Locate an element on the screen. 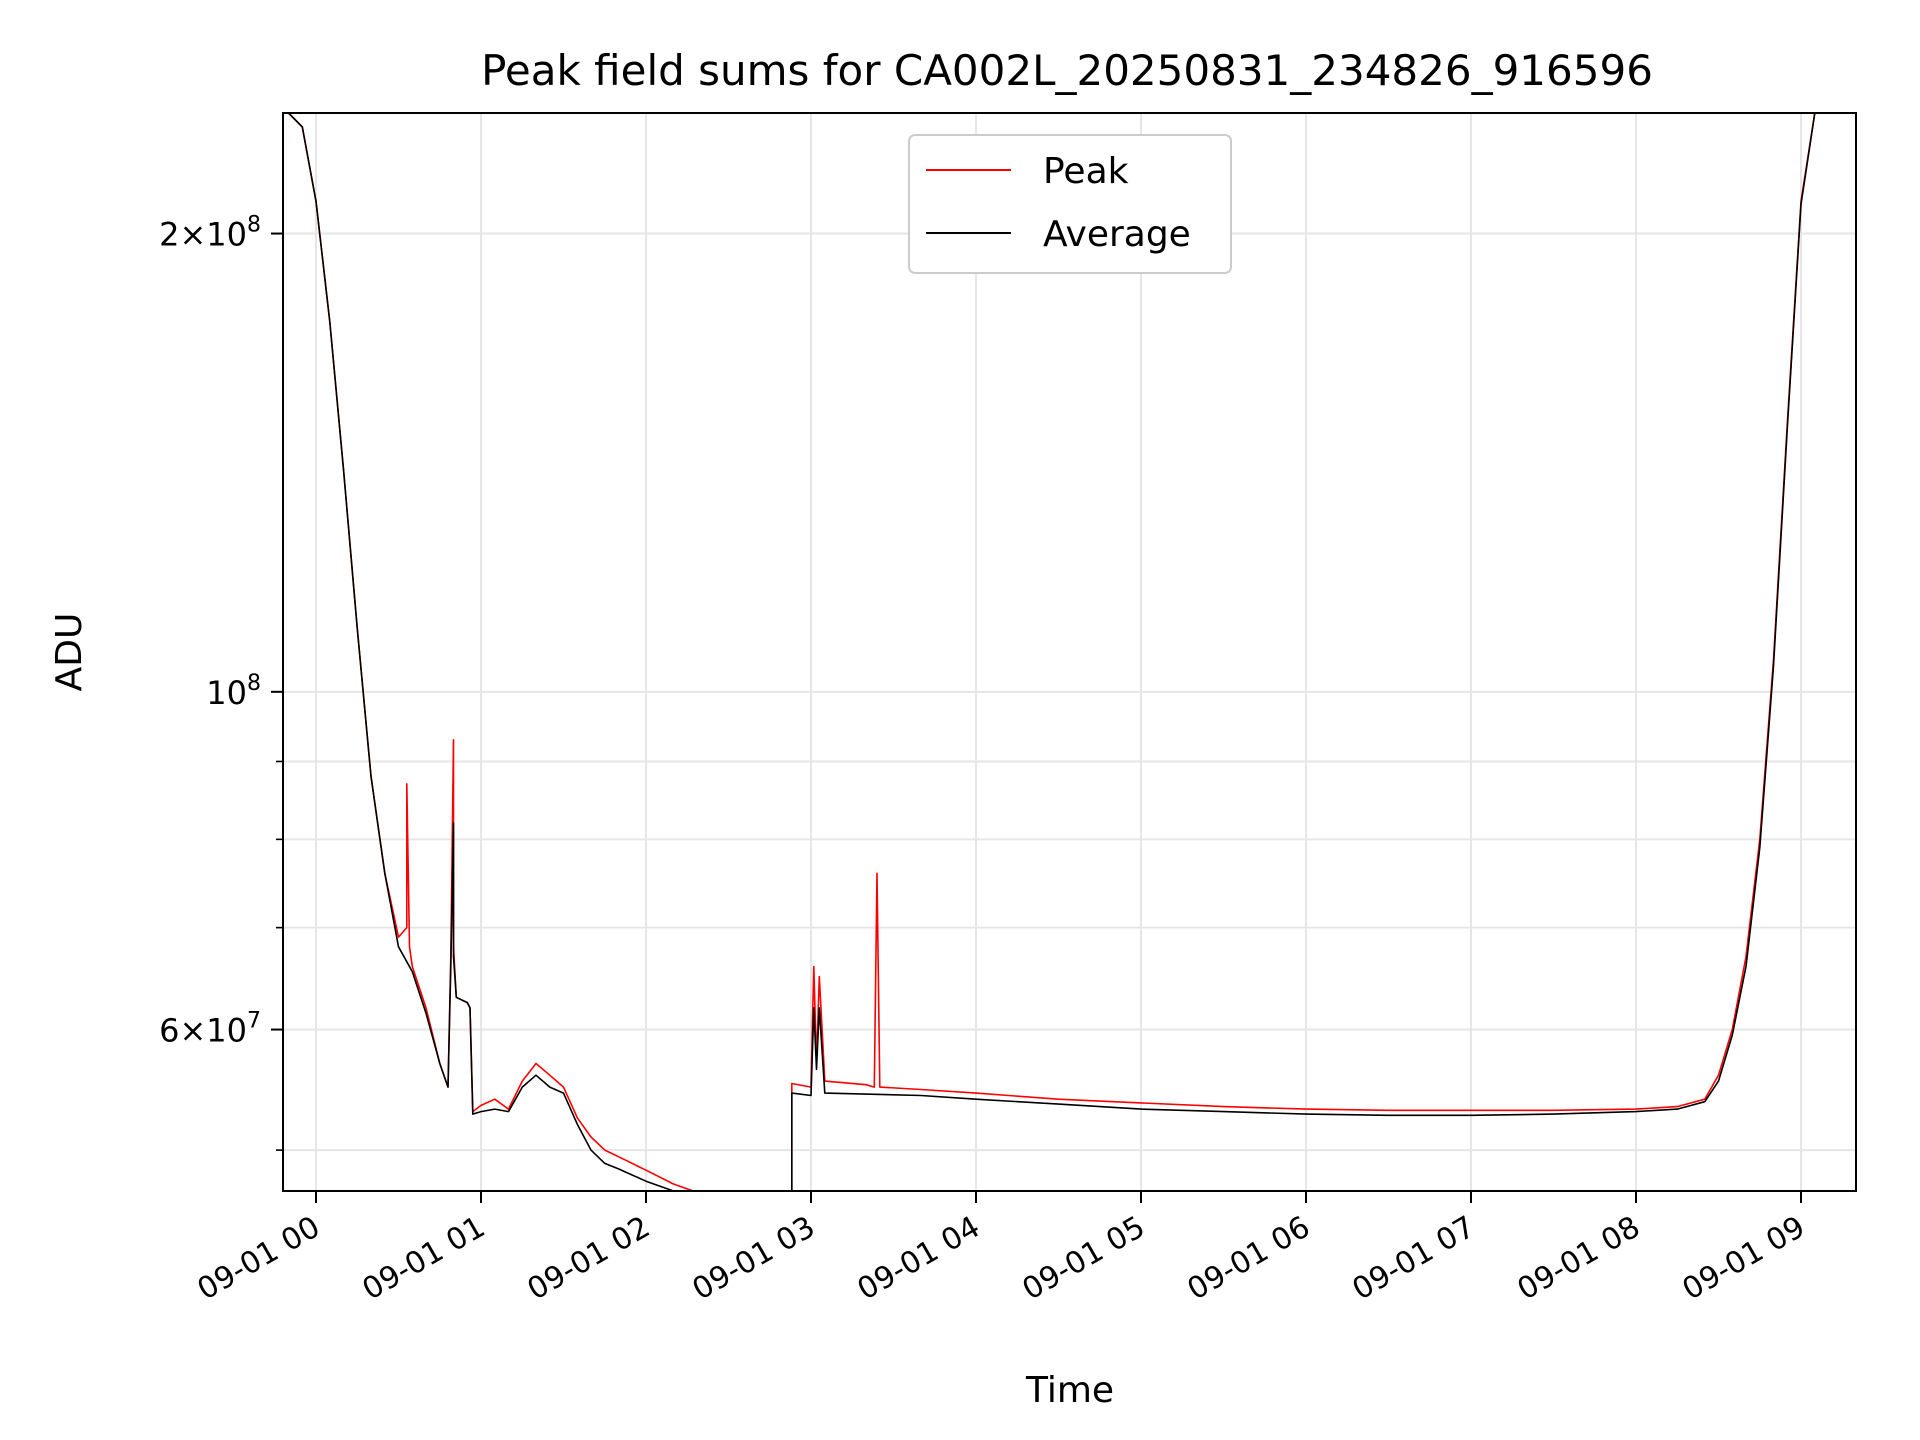  x-tick-label: 09-01 02 is located at coordinates (589, 1259).